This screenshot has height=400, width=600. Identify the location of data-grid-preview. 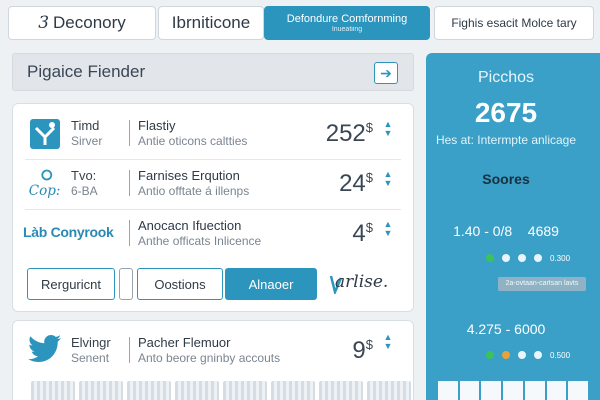
(221, 390).